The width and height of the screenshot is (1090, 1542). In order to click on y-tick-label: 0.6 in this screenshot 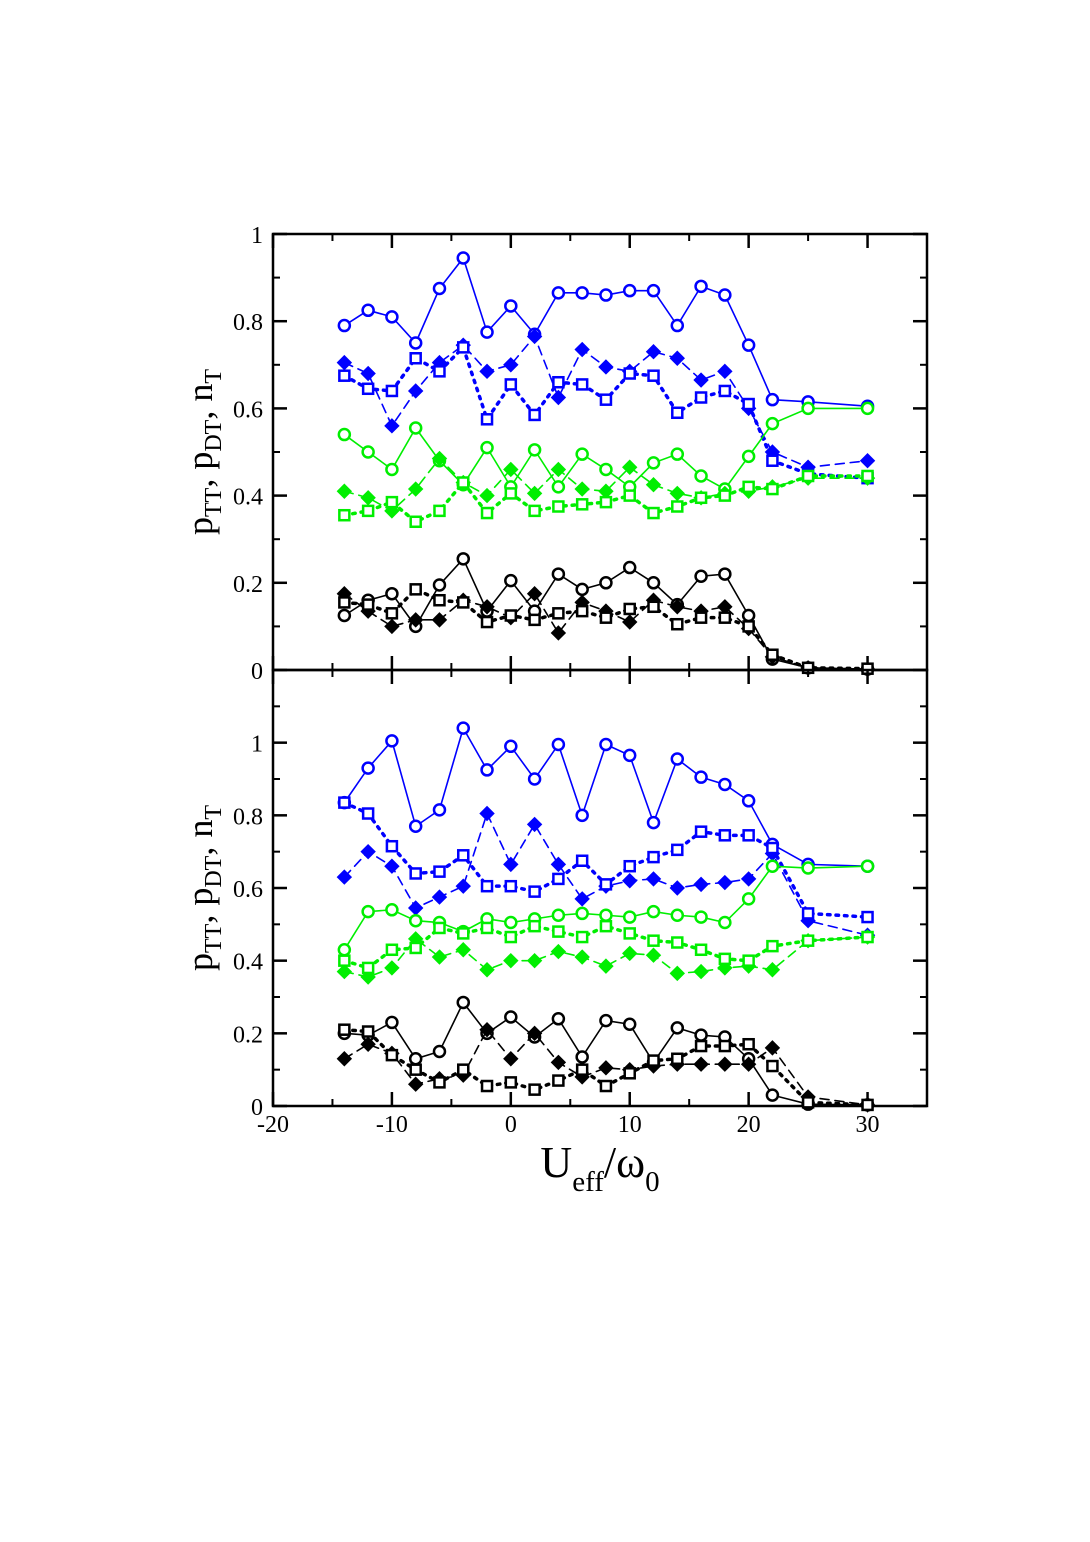, I will do `click(248, 410)`.